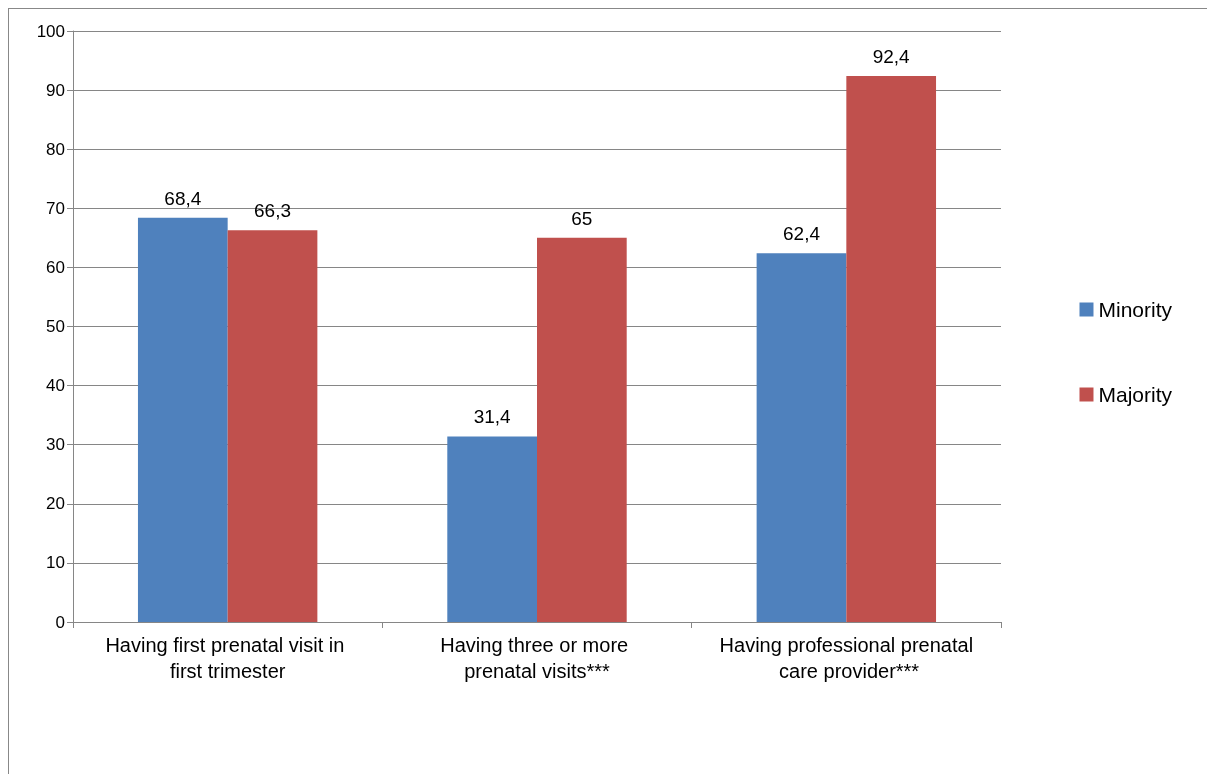  What do you see at coordinates (537, 658) in the screenshot?
I see `x-tick-label: Having three or more prenatal visits***` at bounding box center [537, 658].